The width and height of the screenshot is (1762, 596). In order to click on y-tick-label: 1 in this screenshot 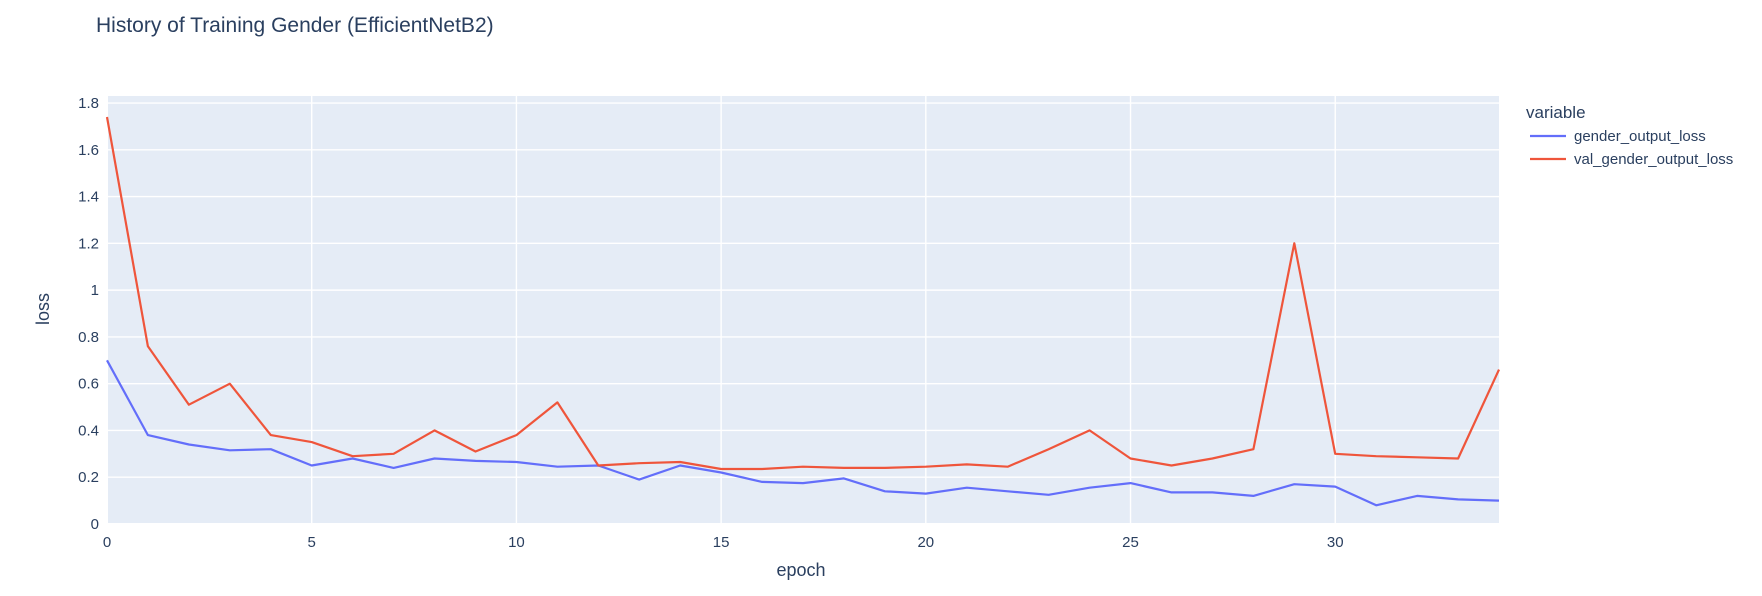, I will do `click(95, 290)`.